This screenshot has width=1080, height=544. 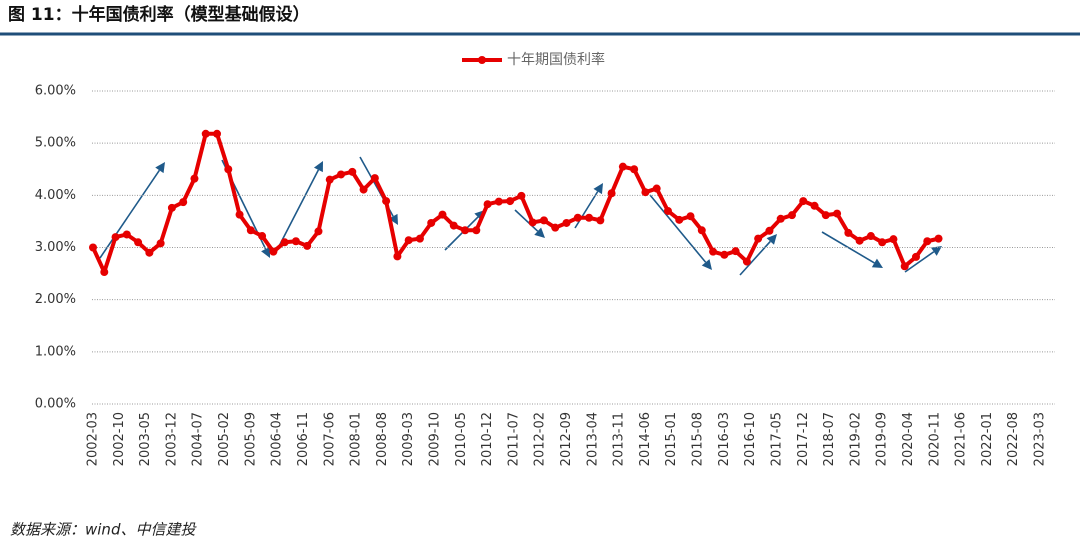 What do you see at coordinates (829, 439) in the screenshot?
I see `x-tick-label: 2018-07` at bounding box center [829, 439].